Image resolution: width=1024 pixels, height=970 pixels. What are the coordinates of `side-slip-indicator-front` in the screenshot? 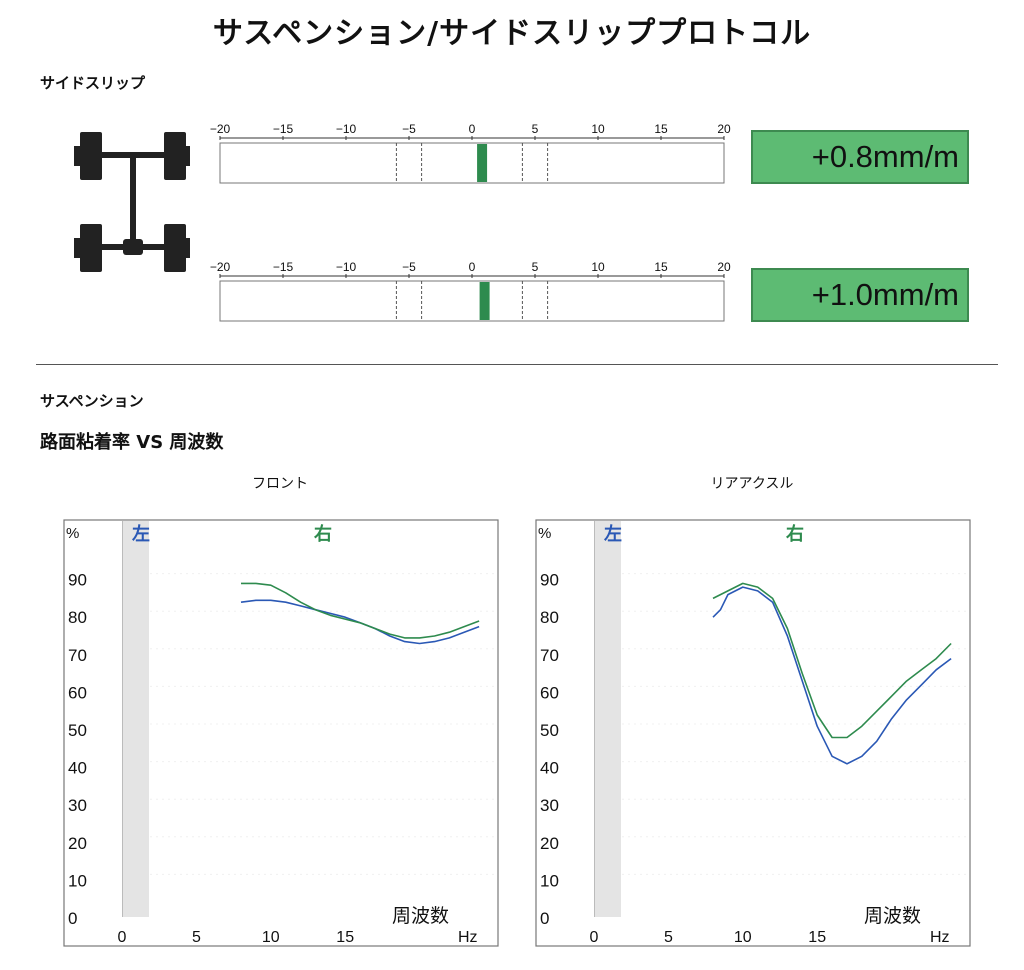 It's located at (482, 163).